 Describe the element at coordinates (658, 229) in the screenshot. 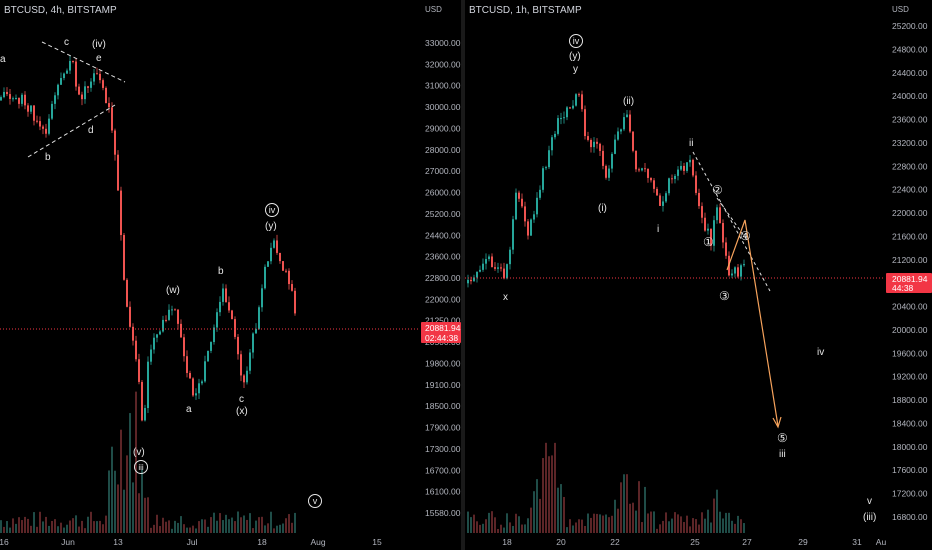

I see `r-wave-label-i: i` at that location.